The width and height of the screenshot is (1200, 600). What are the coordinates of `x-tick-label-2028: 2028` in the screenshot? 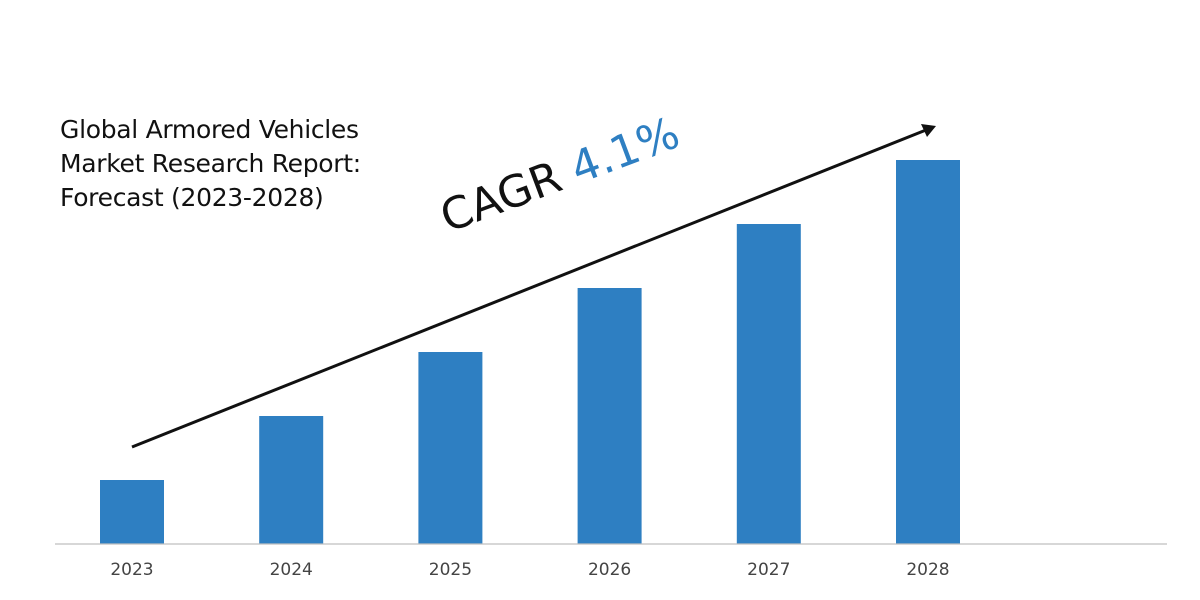 It's located at (927, 570).